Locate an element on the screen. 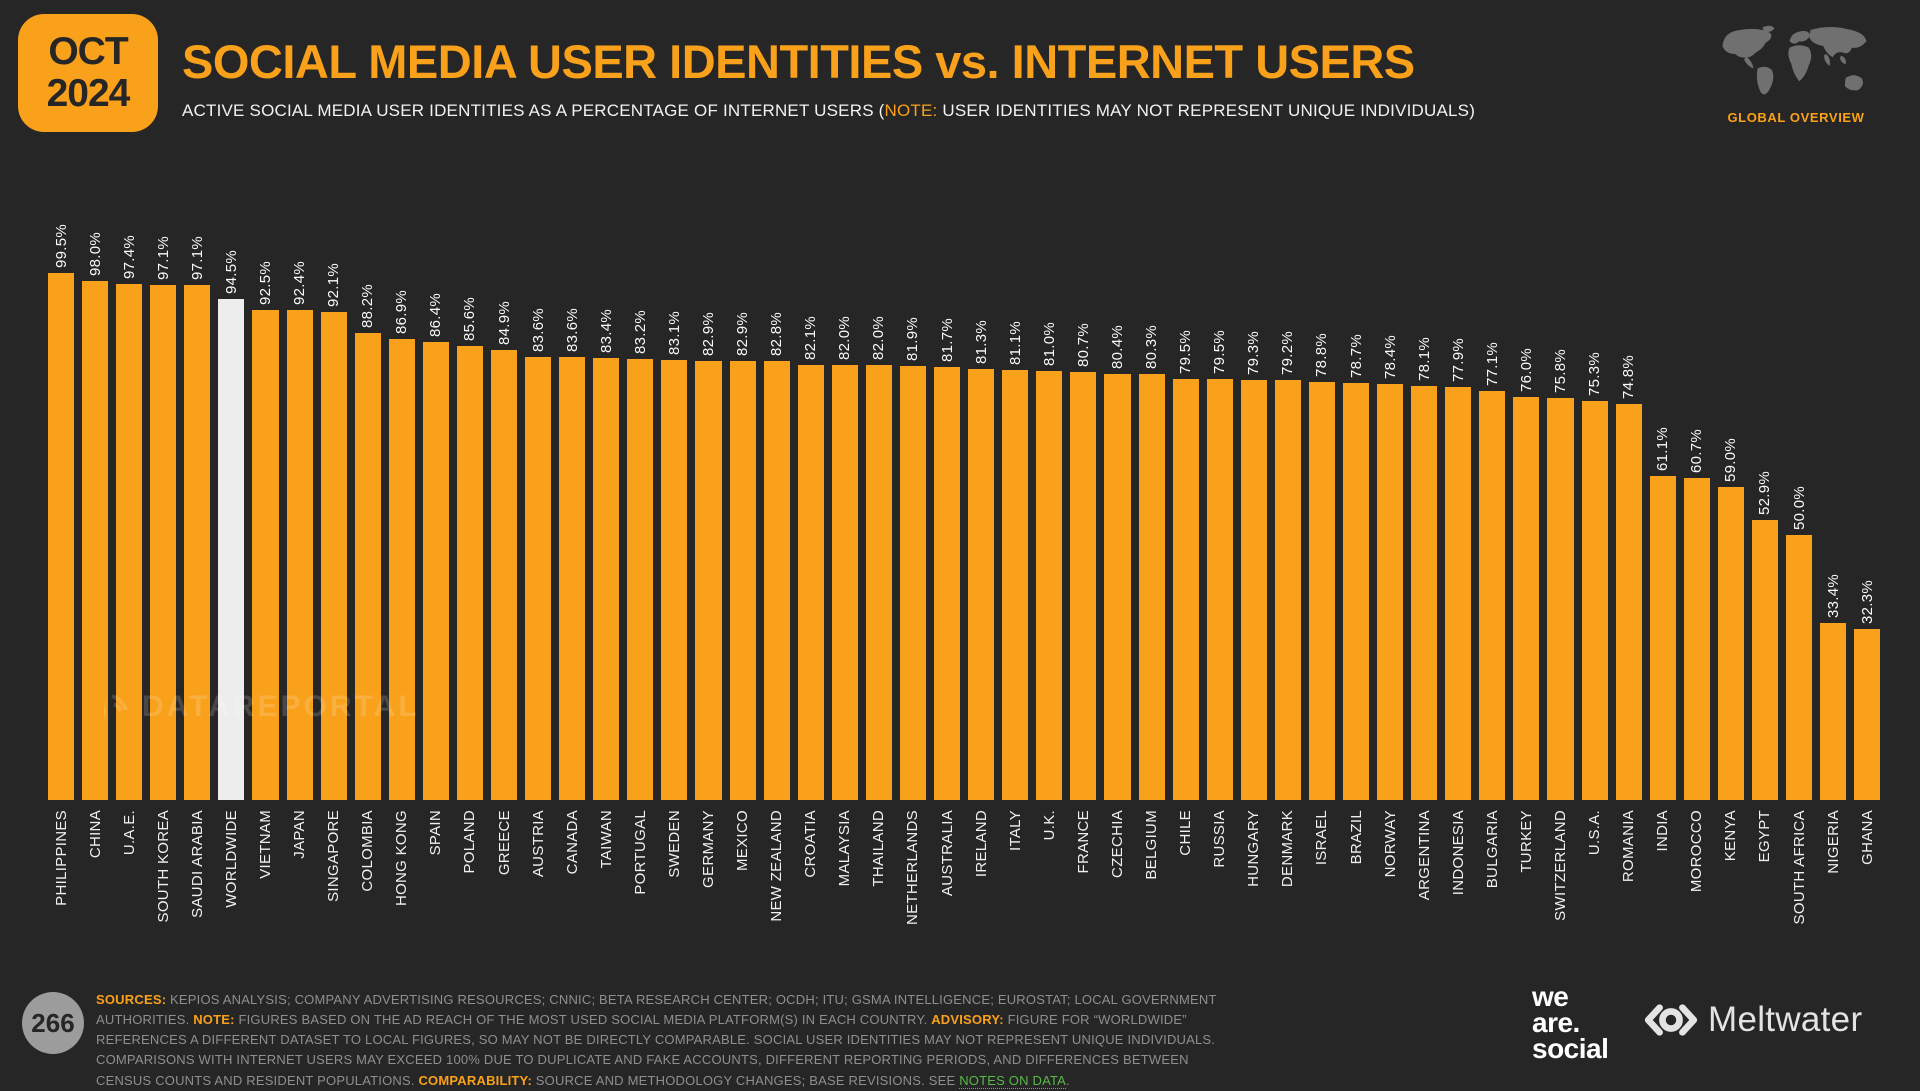  country-label-cell: HUNGARY is located at coordinates (1254, 899).